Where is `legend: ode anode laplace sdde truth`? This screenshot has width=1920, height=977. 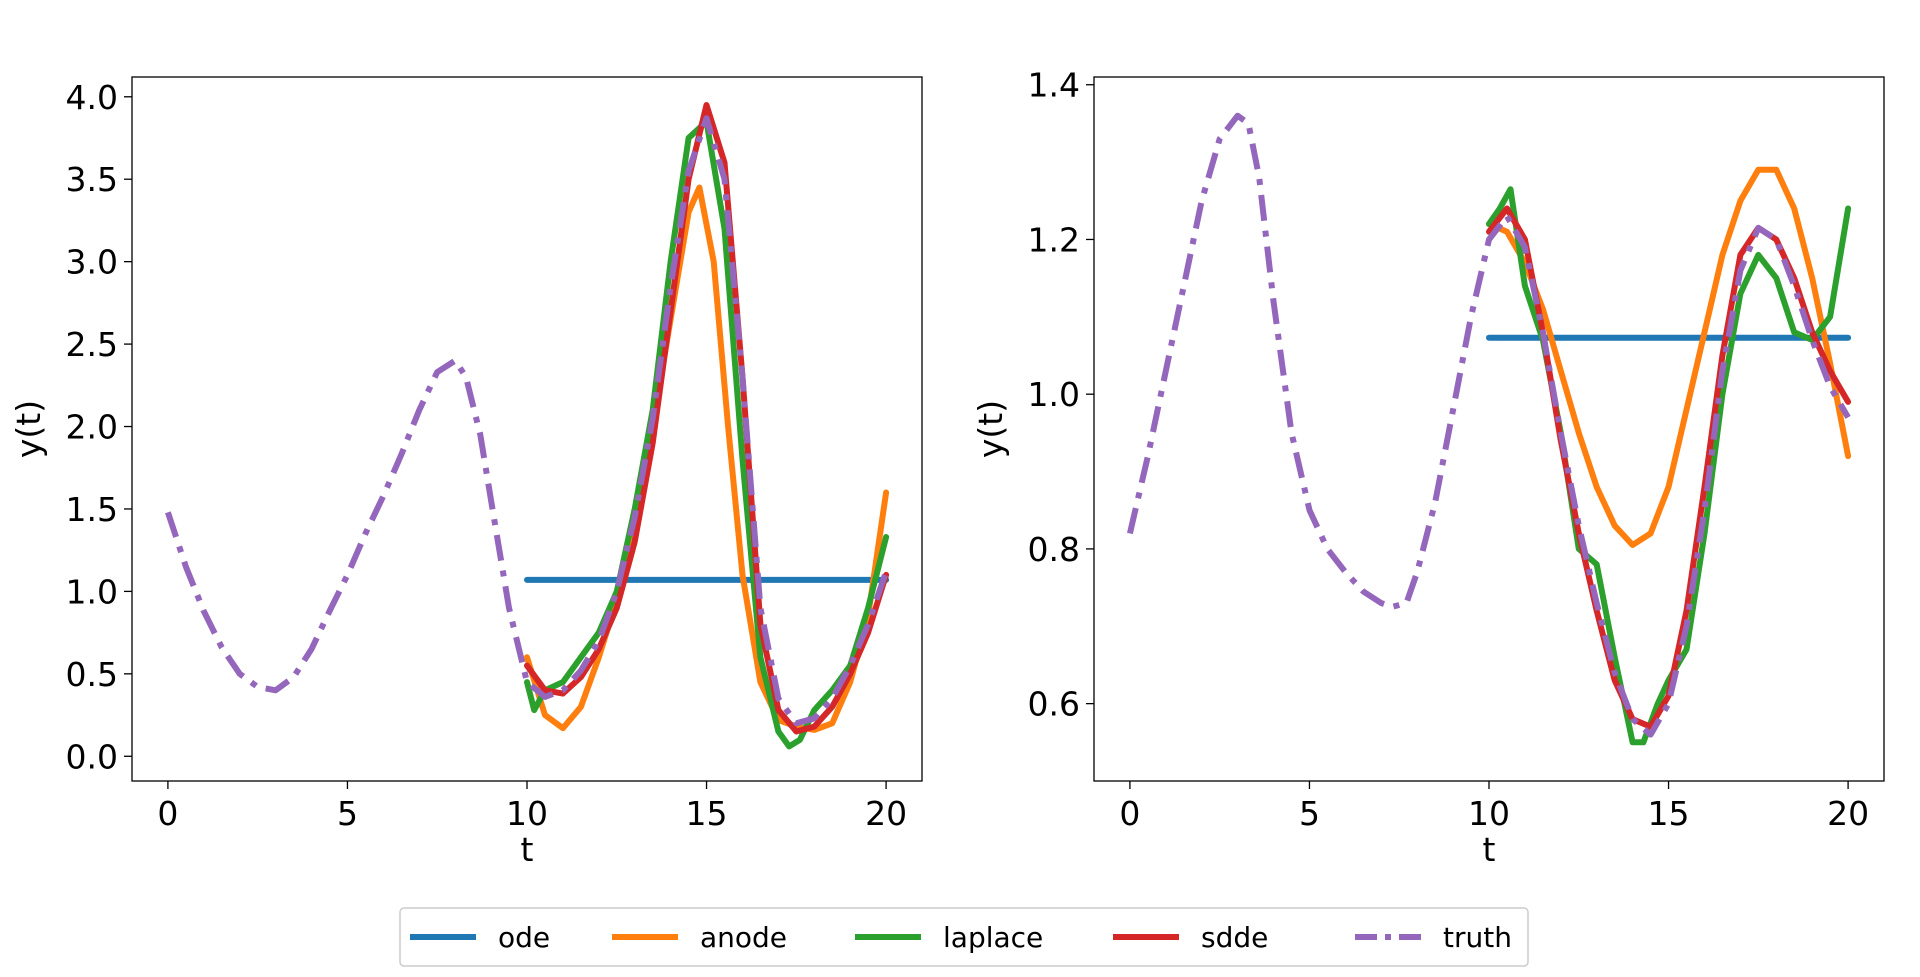
legend: ode anode laplace sdde truth is located at coordinates (964, 937).